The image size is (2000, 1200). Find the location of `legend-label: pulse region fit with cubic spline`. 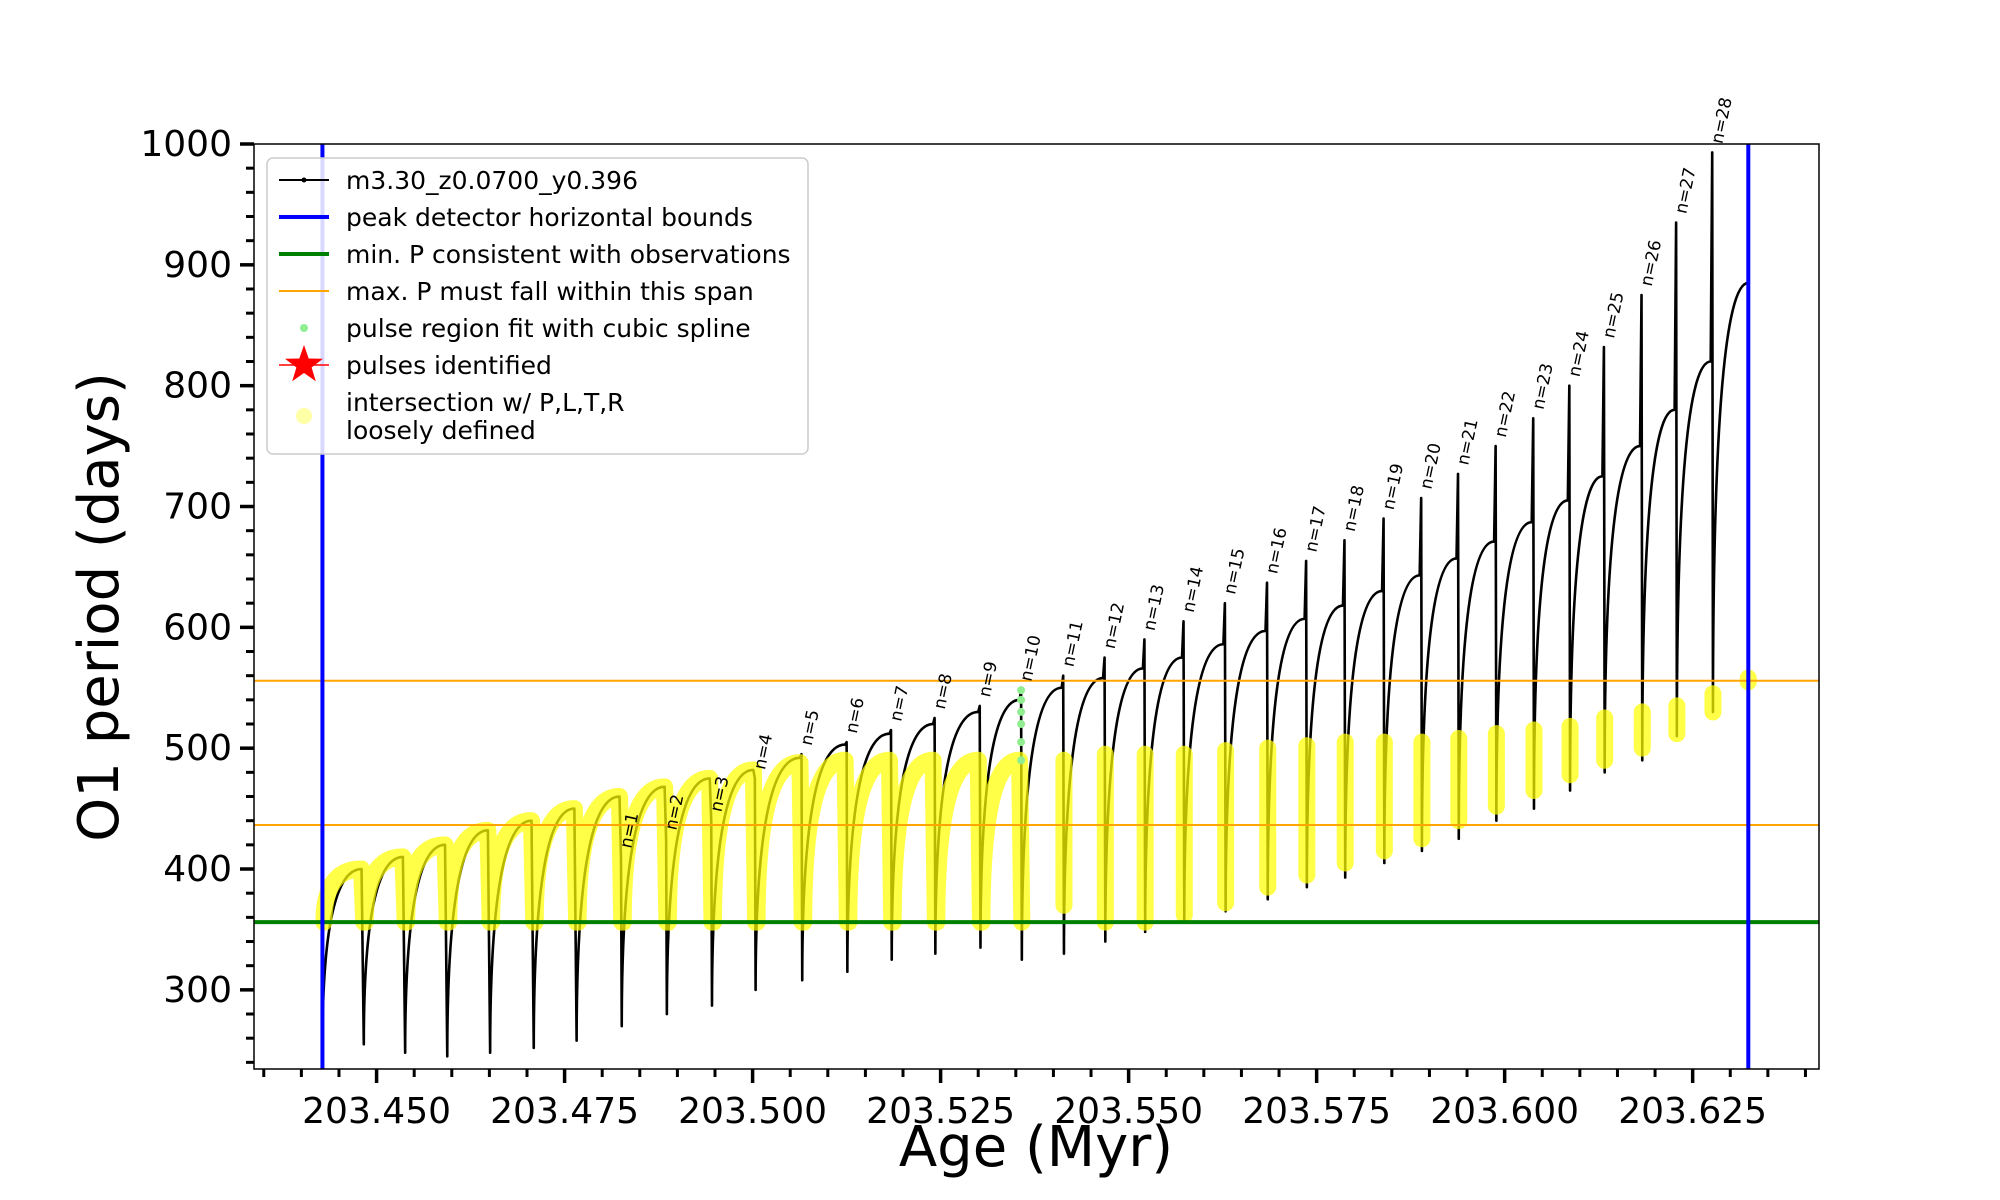

legend-label: pulse region fit with cubic spline is located at coordinates (548, 328).